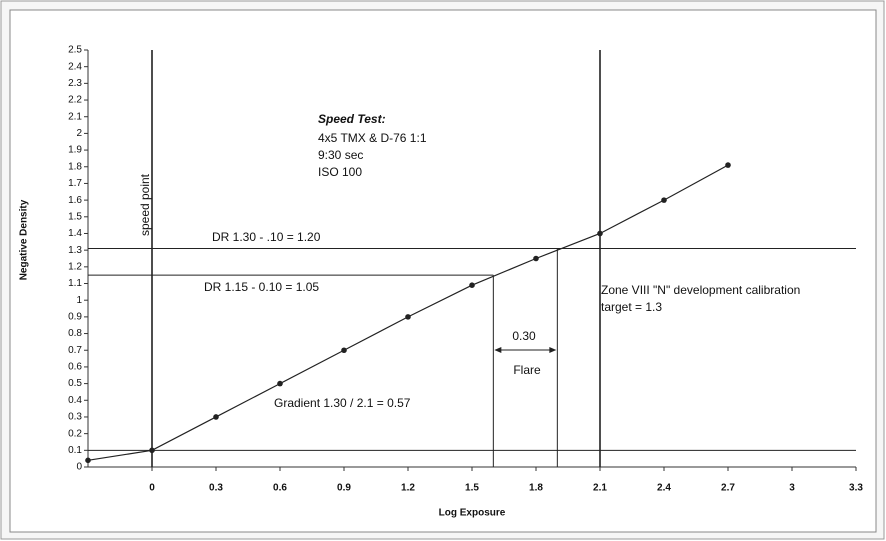  I want to click on y-tick-label: 0.8, so click(75, 333).